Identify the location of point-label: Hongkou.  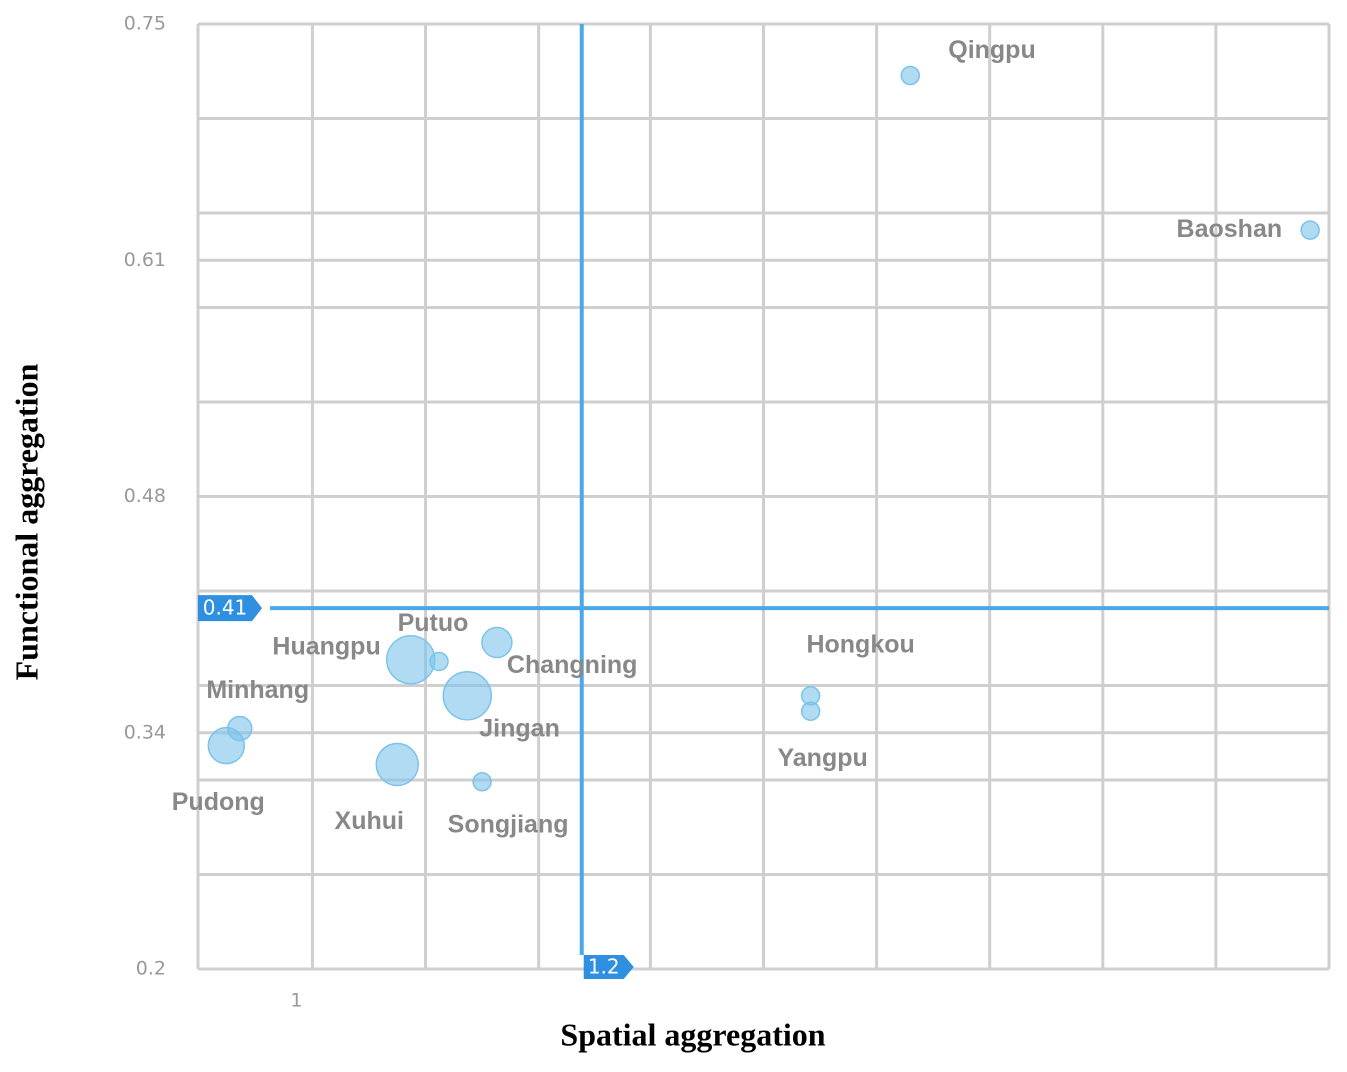
(860, 644).